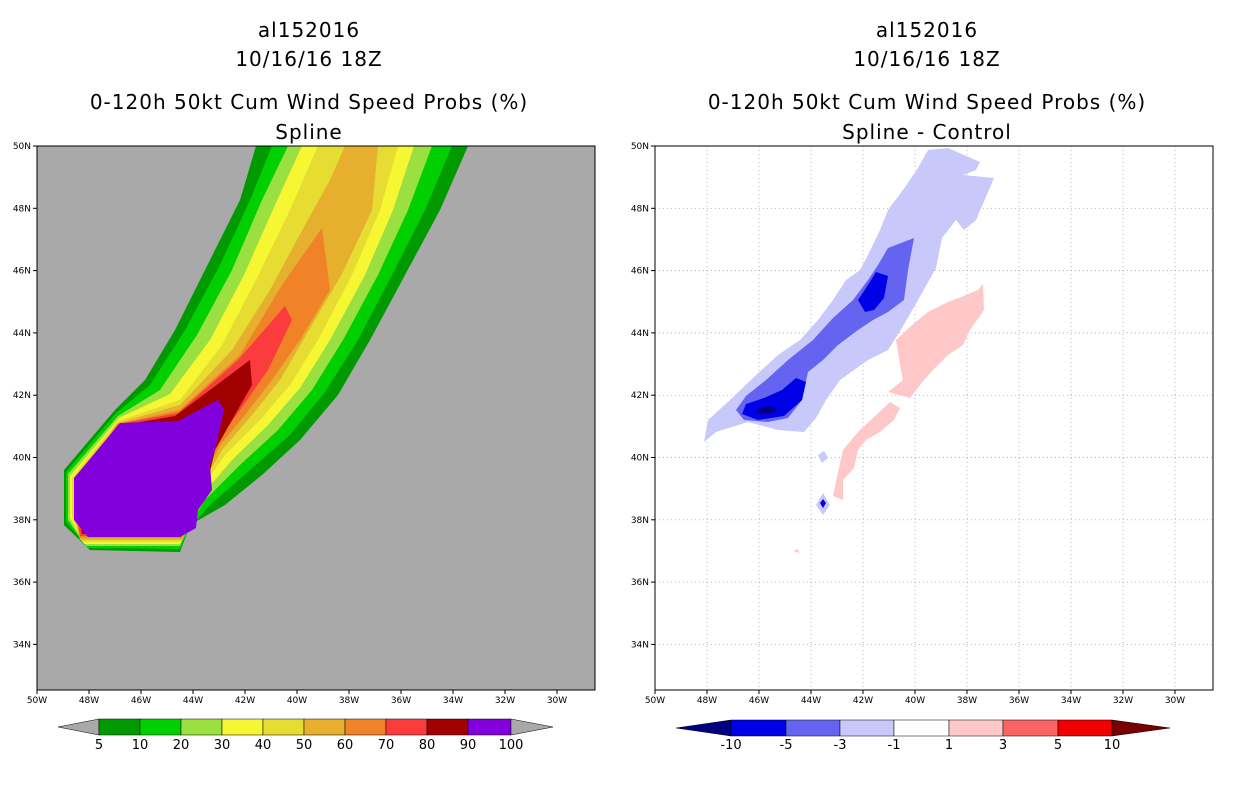 This screenshot has height=800, width=1236. I want to click on colorbar-labels: 5 10 20 30 40 50 60 70 80 90 100, so click(309, 745).